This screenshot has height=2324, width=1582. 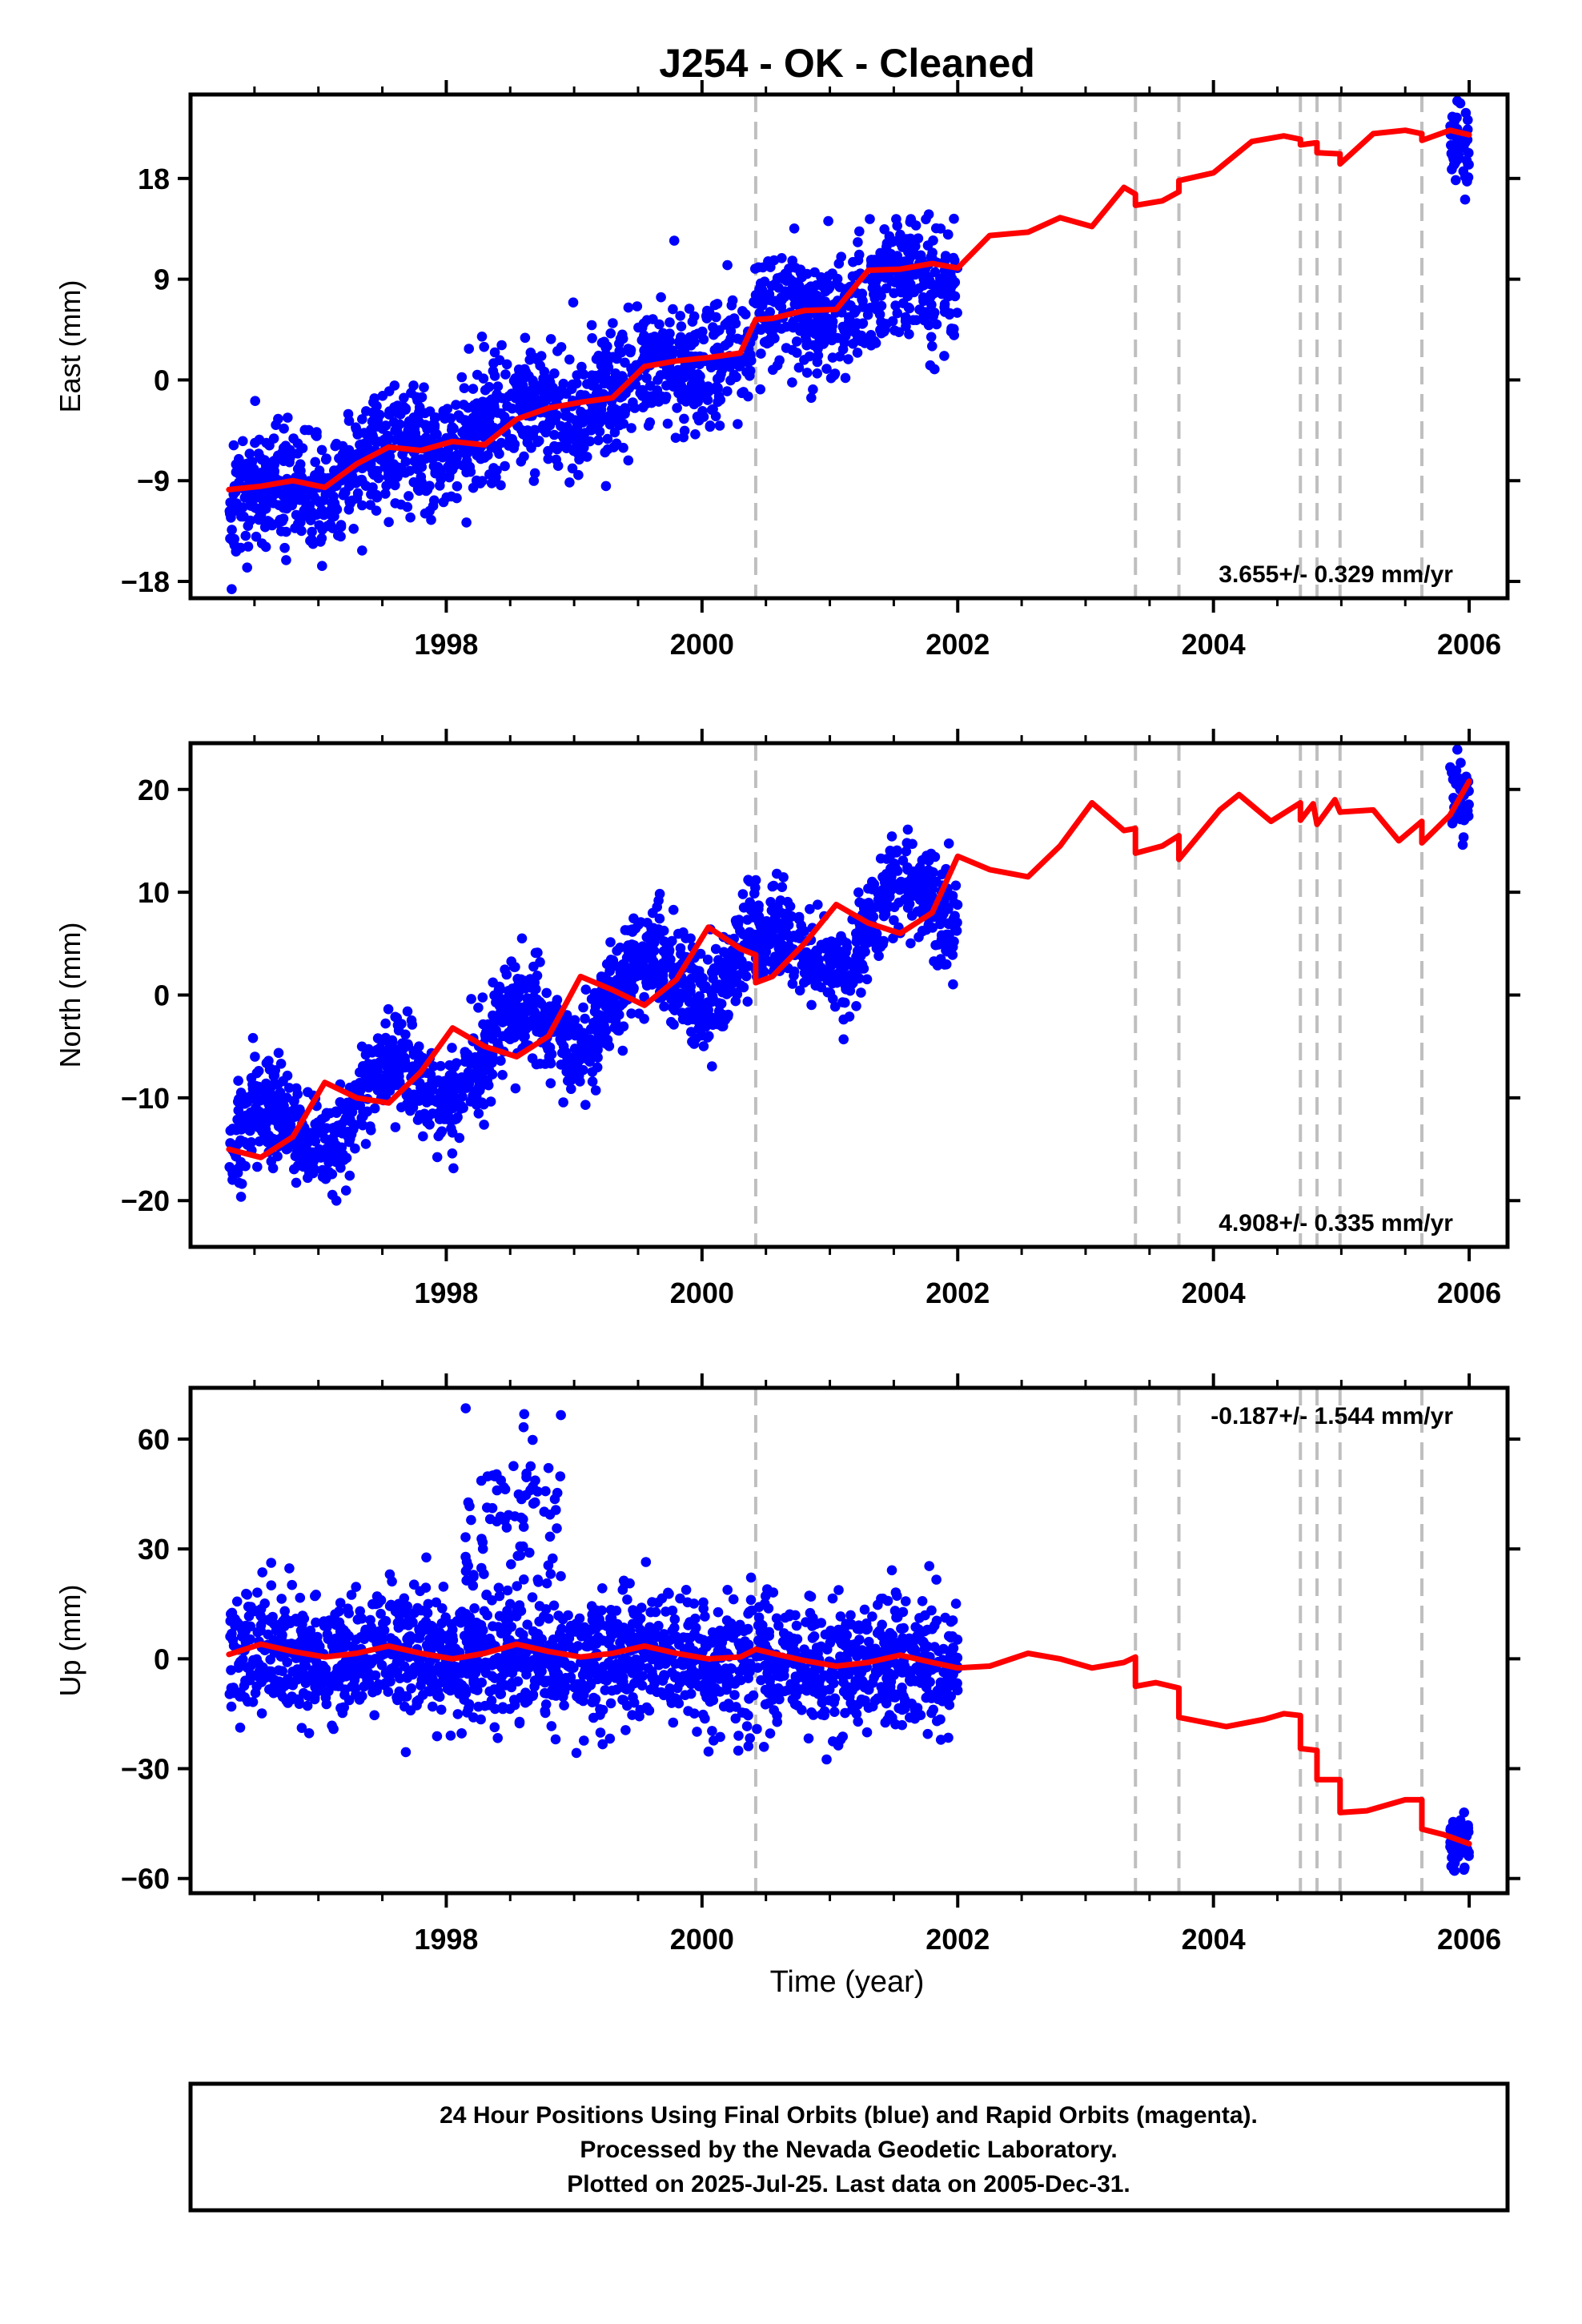 I want to click on x-tick-label: 2000, so click(x=702, y=1293).